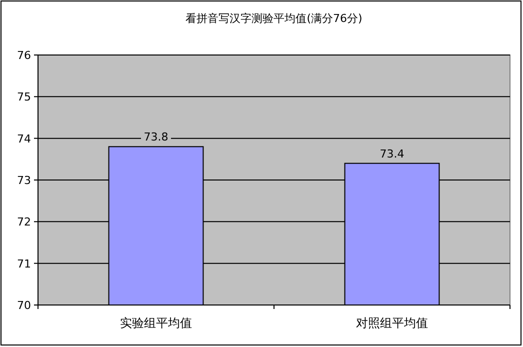 The image size is (523, 347). I want to click on data-label: 73.4, so click(392, 153).